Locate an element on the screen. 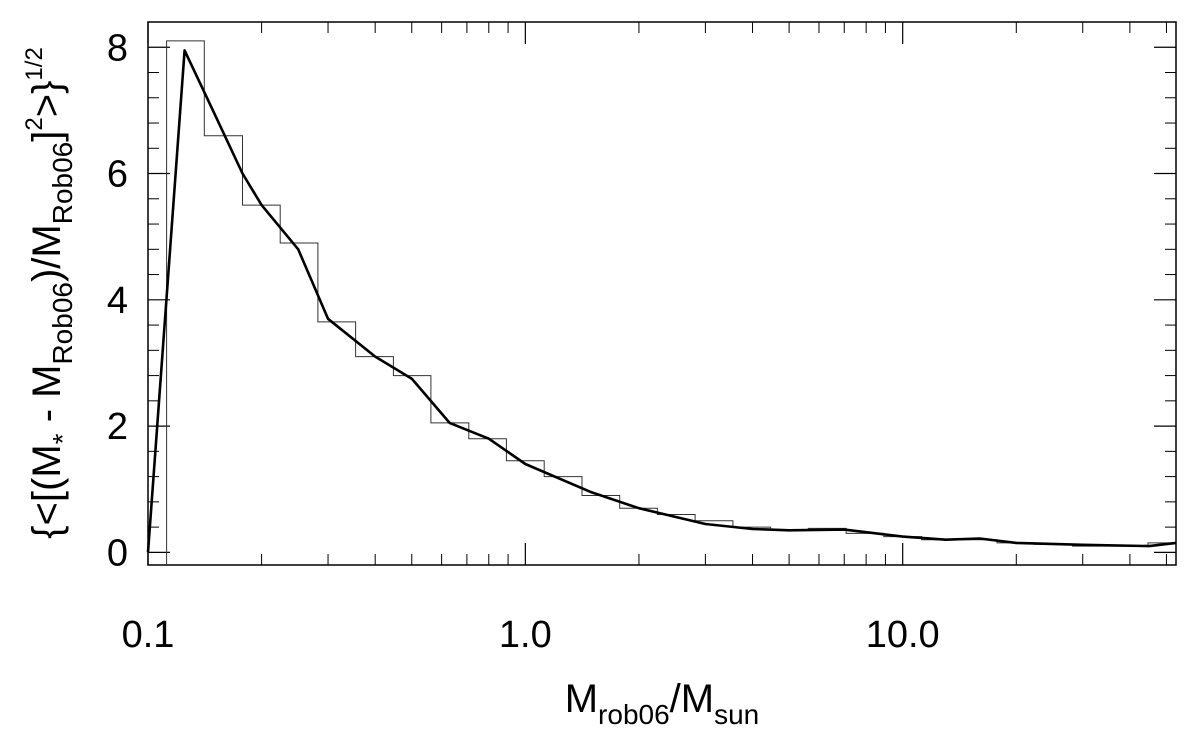 This screenshot has height=732, width=1200. x-axis-title: Mrob06/Msun is located at coordinates (662, 703).